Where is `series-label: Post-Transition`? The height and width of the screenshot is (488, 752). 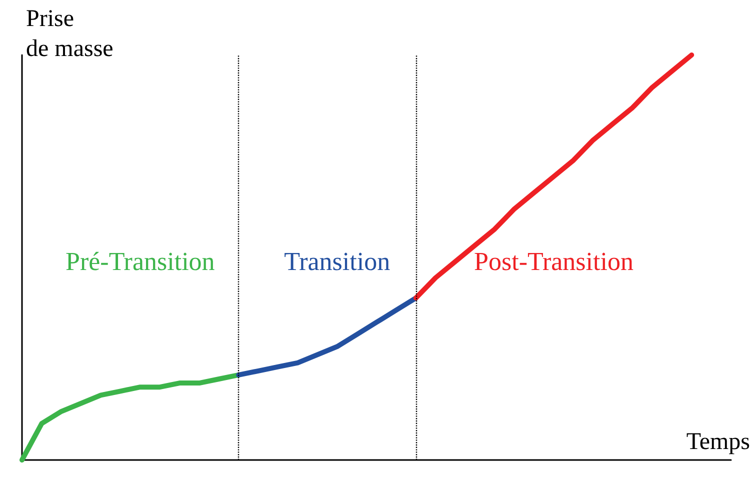
series-label: Post-Transition is located at coordinates (554, 261).